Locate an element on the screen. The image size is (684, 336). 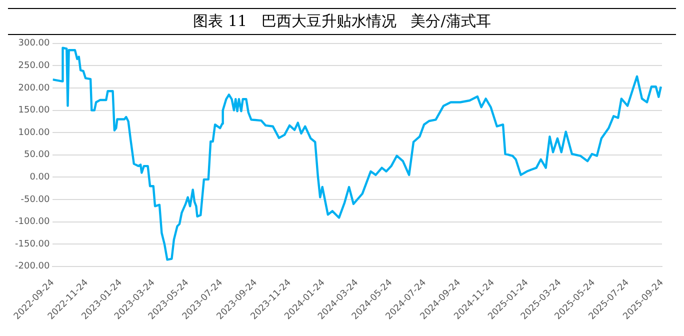
y-tick-label: -200.00 is located at coordinates (32, 267).